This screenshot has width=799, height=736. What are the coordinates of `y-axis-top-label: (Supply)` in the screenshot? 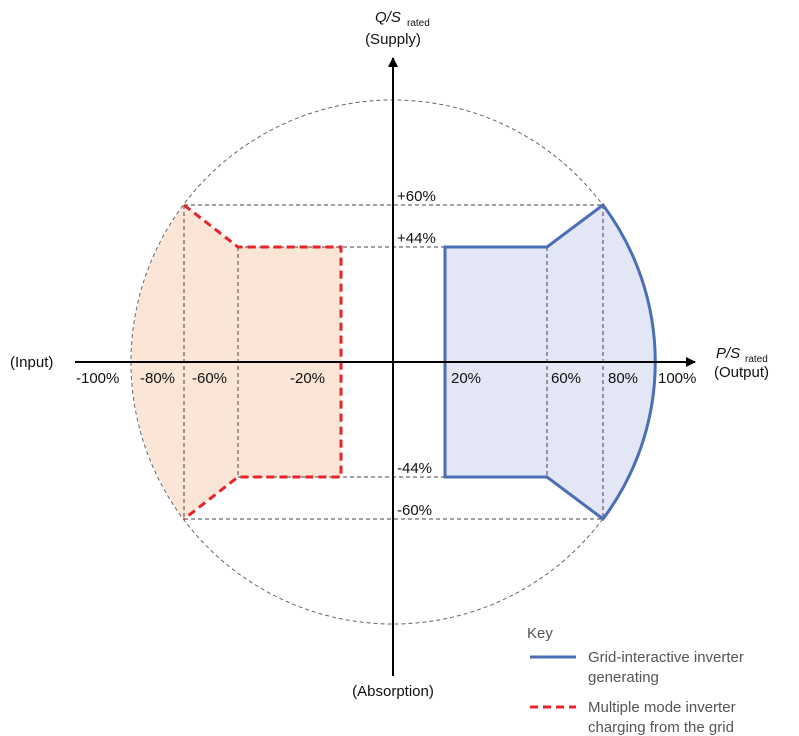 It's located at (393, 39).